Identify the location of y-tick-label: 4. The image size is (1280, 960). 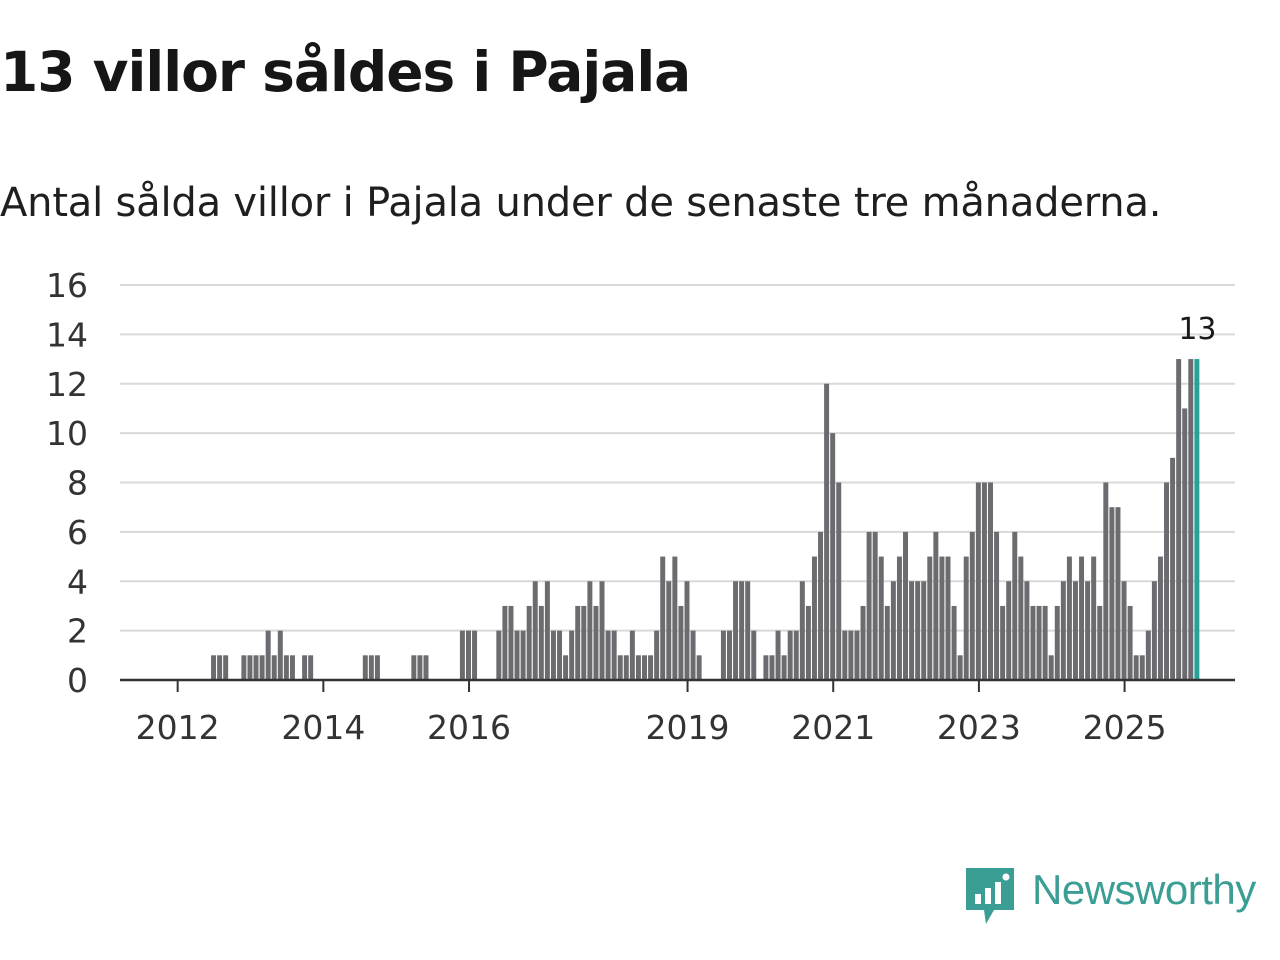
(77, 581).